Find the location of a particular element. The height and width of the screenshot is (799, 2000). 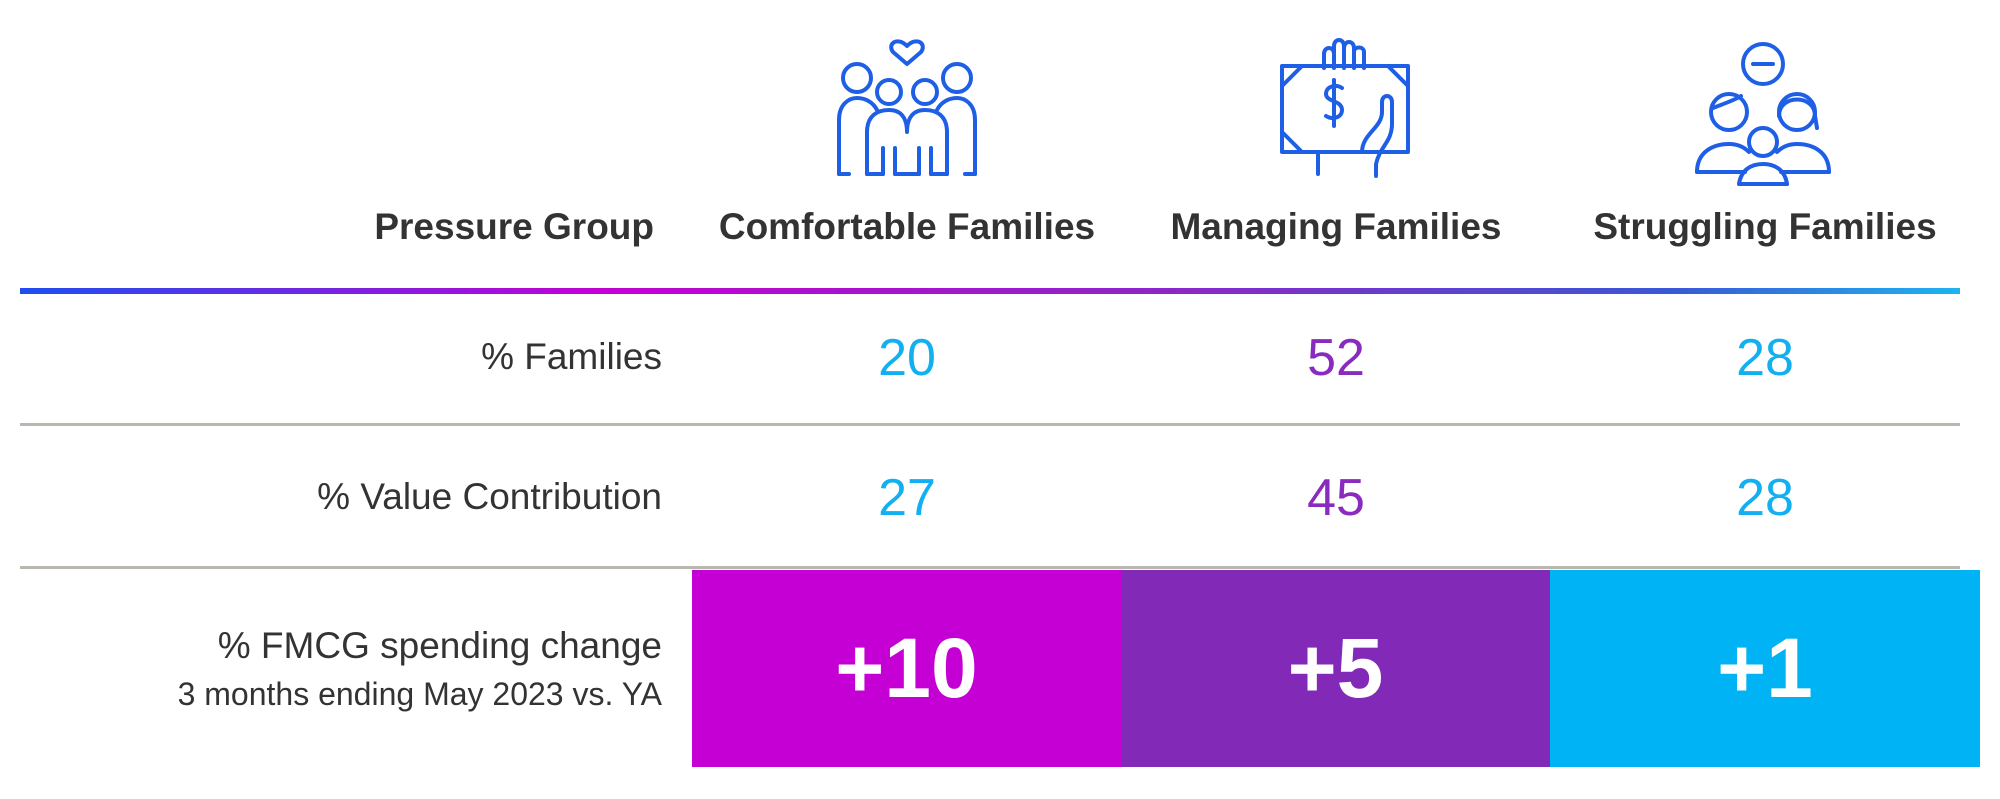

row-sublabel-period: 3 months ending May 2023 vs. YA is located at coordinates (419, 694).